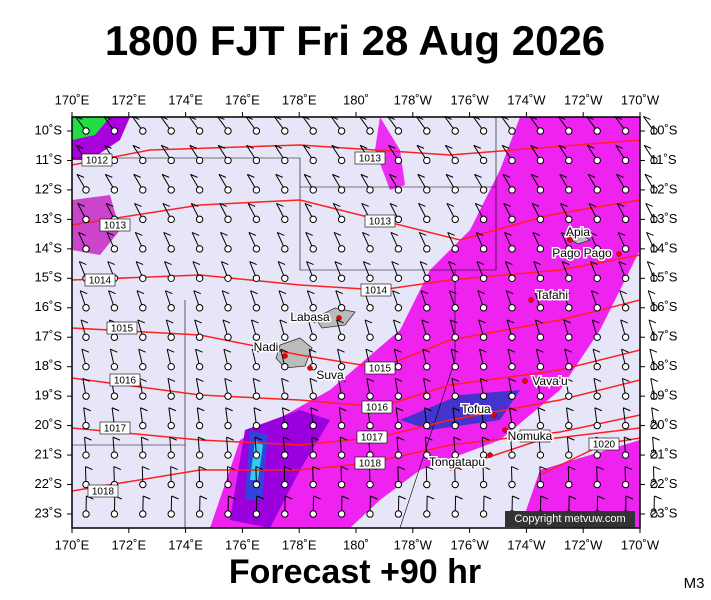 This screenshot has width=711, height=600. What do you see at coordinates (355, 572) in the screenshot?
I see `forecast-label: Forecast +90 hr` at bounding box center [355, 572].